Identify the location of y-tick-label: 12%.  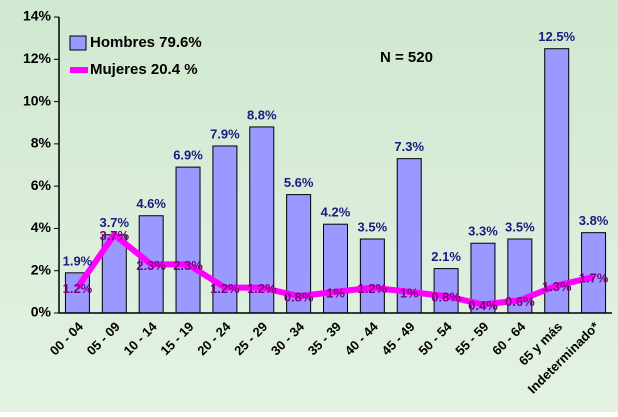
(37, 58).